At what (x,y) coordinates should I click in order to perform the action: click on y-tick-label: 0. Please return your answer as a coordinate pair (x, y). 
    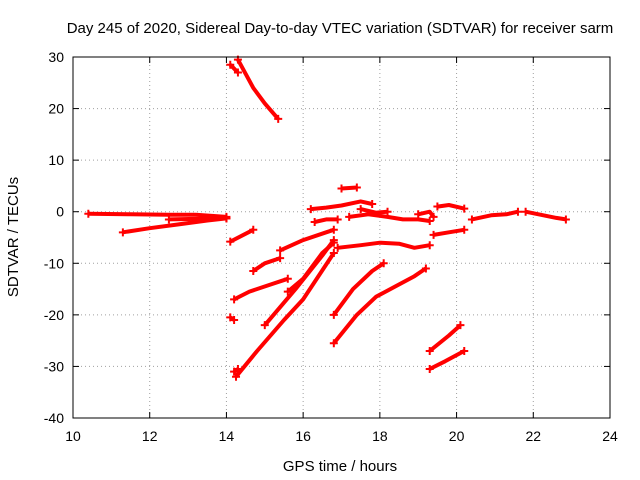
    Looking at the image, I should click on (60, 212).